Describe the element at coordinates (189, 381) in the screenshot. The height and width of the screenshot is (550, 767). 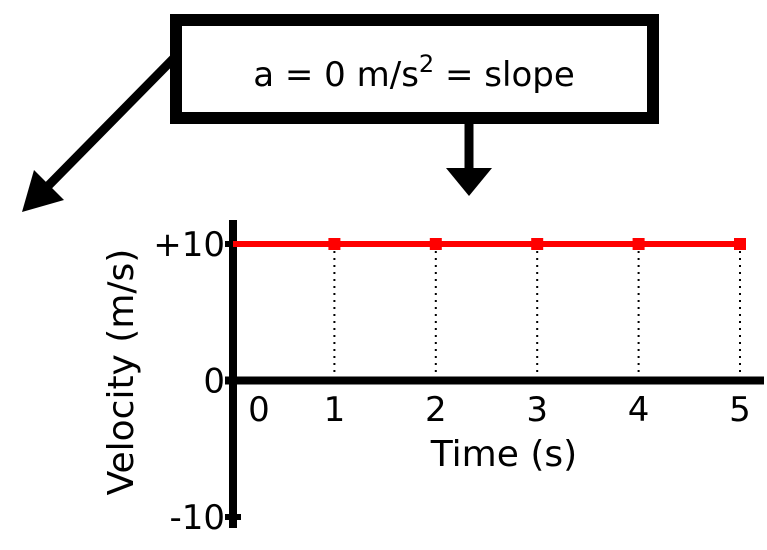
I see `y-tick-labels: +10 0 -10` at that location.